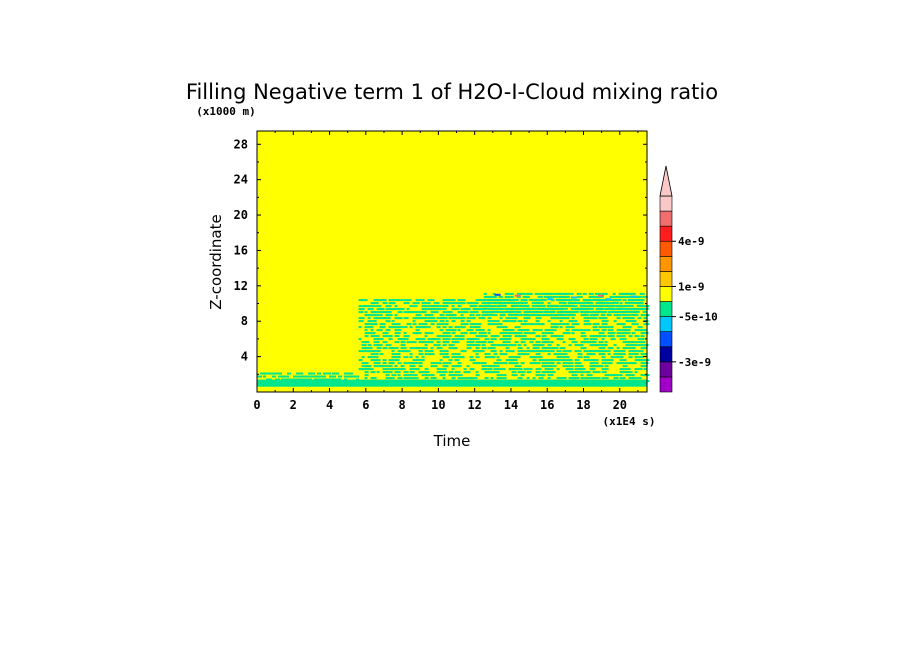  What do you see at coordinates (241, 144) in the screenshot?
I see `y-tick-label: 28` at bounding box center [241, 144].